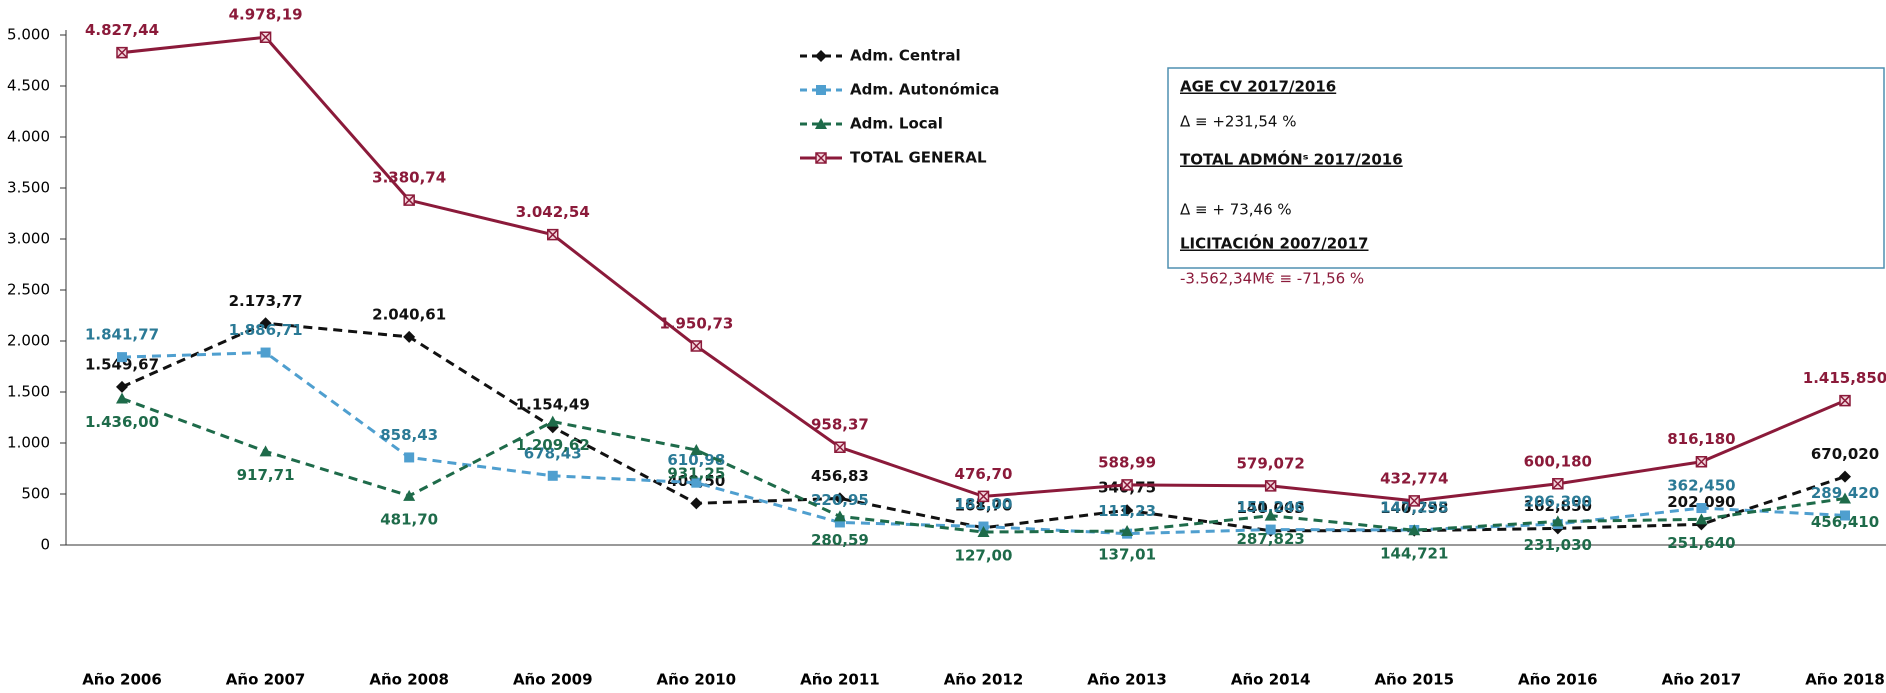  I want to click on data-label: 481,70, so click(409, 519).